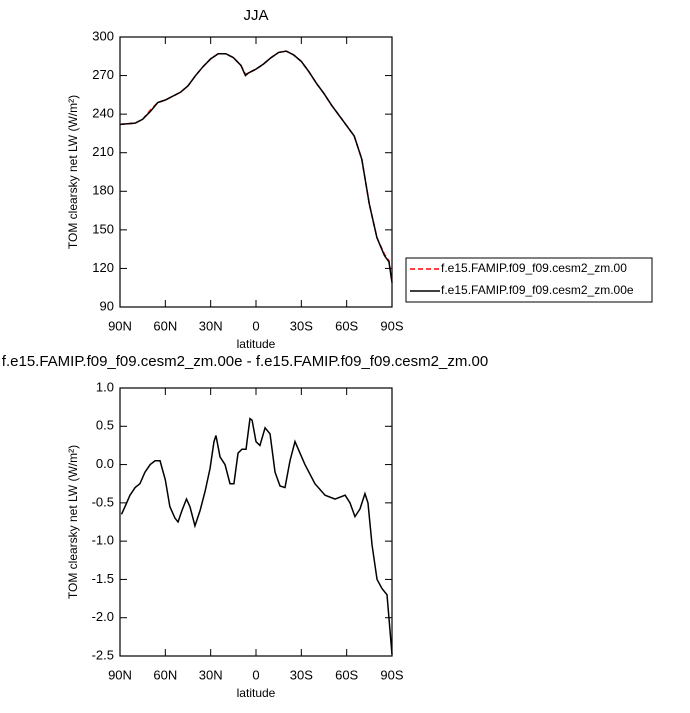  What do you see at coordinates (105, 386) in the screenshot?
I see `y-tick-label: 1.0` at bounding box center [105, 386].